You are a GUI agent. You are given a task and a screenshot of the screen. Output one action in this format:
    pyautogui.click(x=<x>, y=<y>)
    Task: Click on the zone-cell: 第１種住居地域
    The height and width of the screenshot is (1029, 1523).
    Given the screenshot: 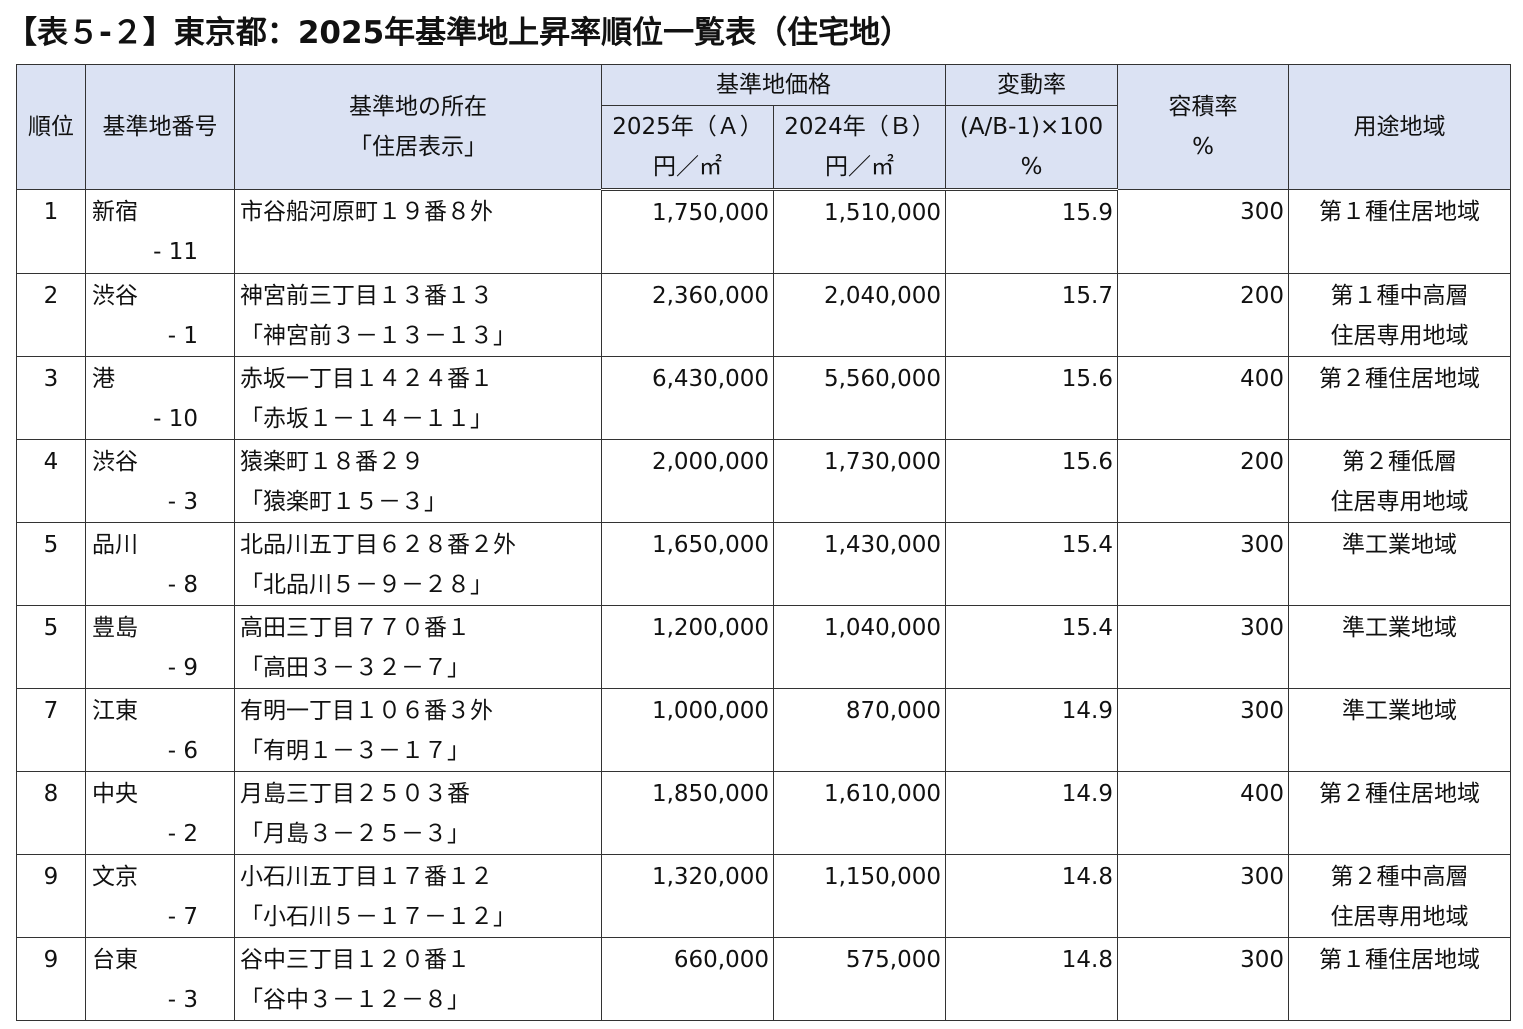 What is the action you would take?
    pyautogui.click(x=1399, y=231)
    